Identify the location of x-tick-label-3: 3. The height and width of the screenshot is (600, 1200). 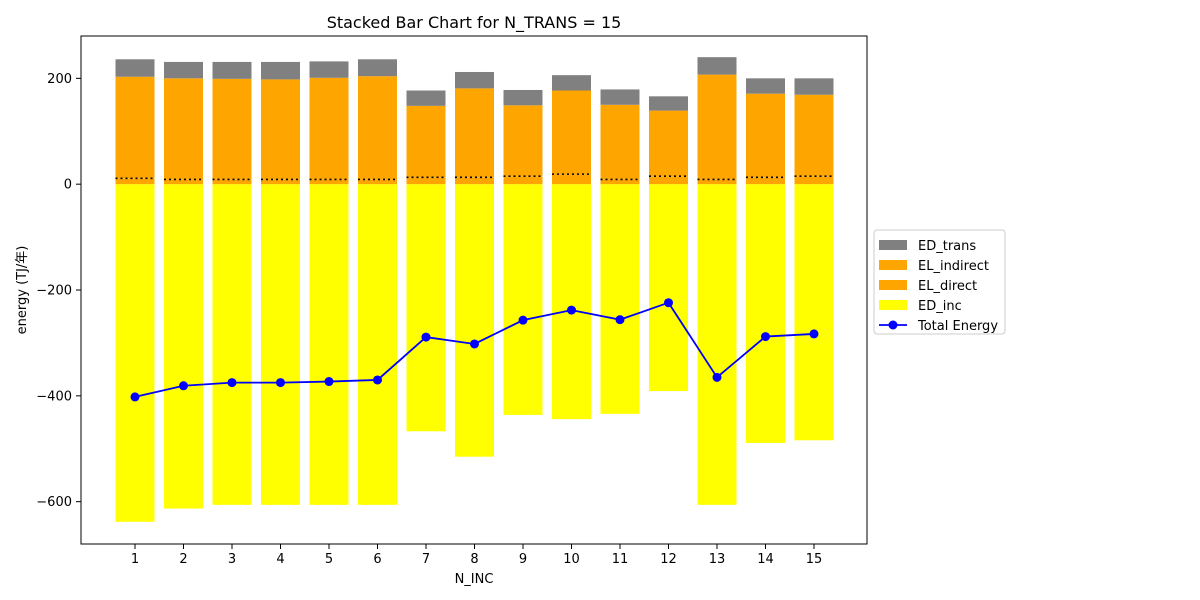
(232, 559).